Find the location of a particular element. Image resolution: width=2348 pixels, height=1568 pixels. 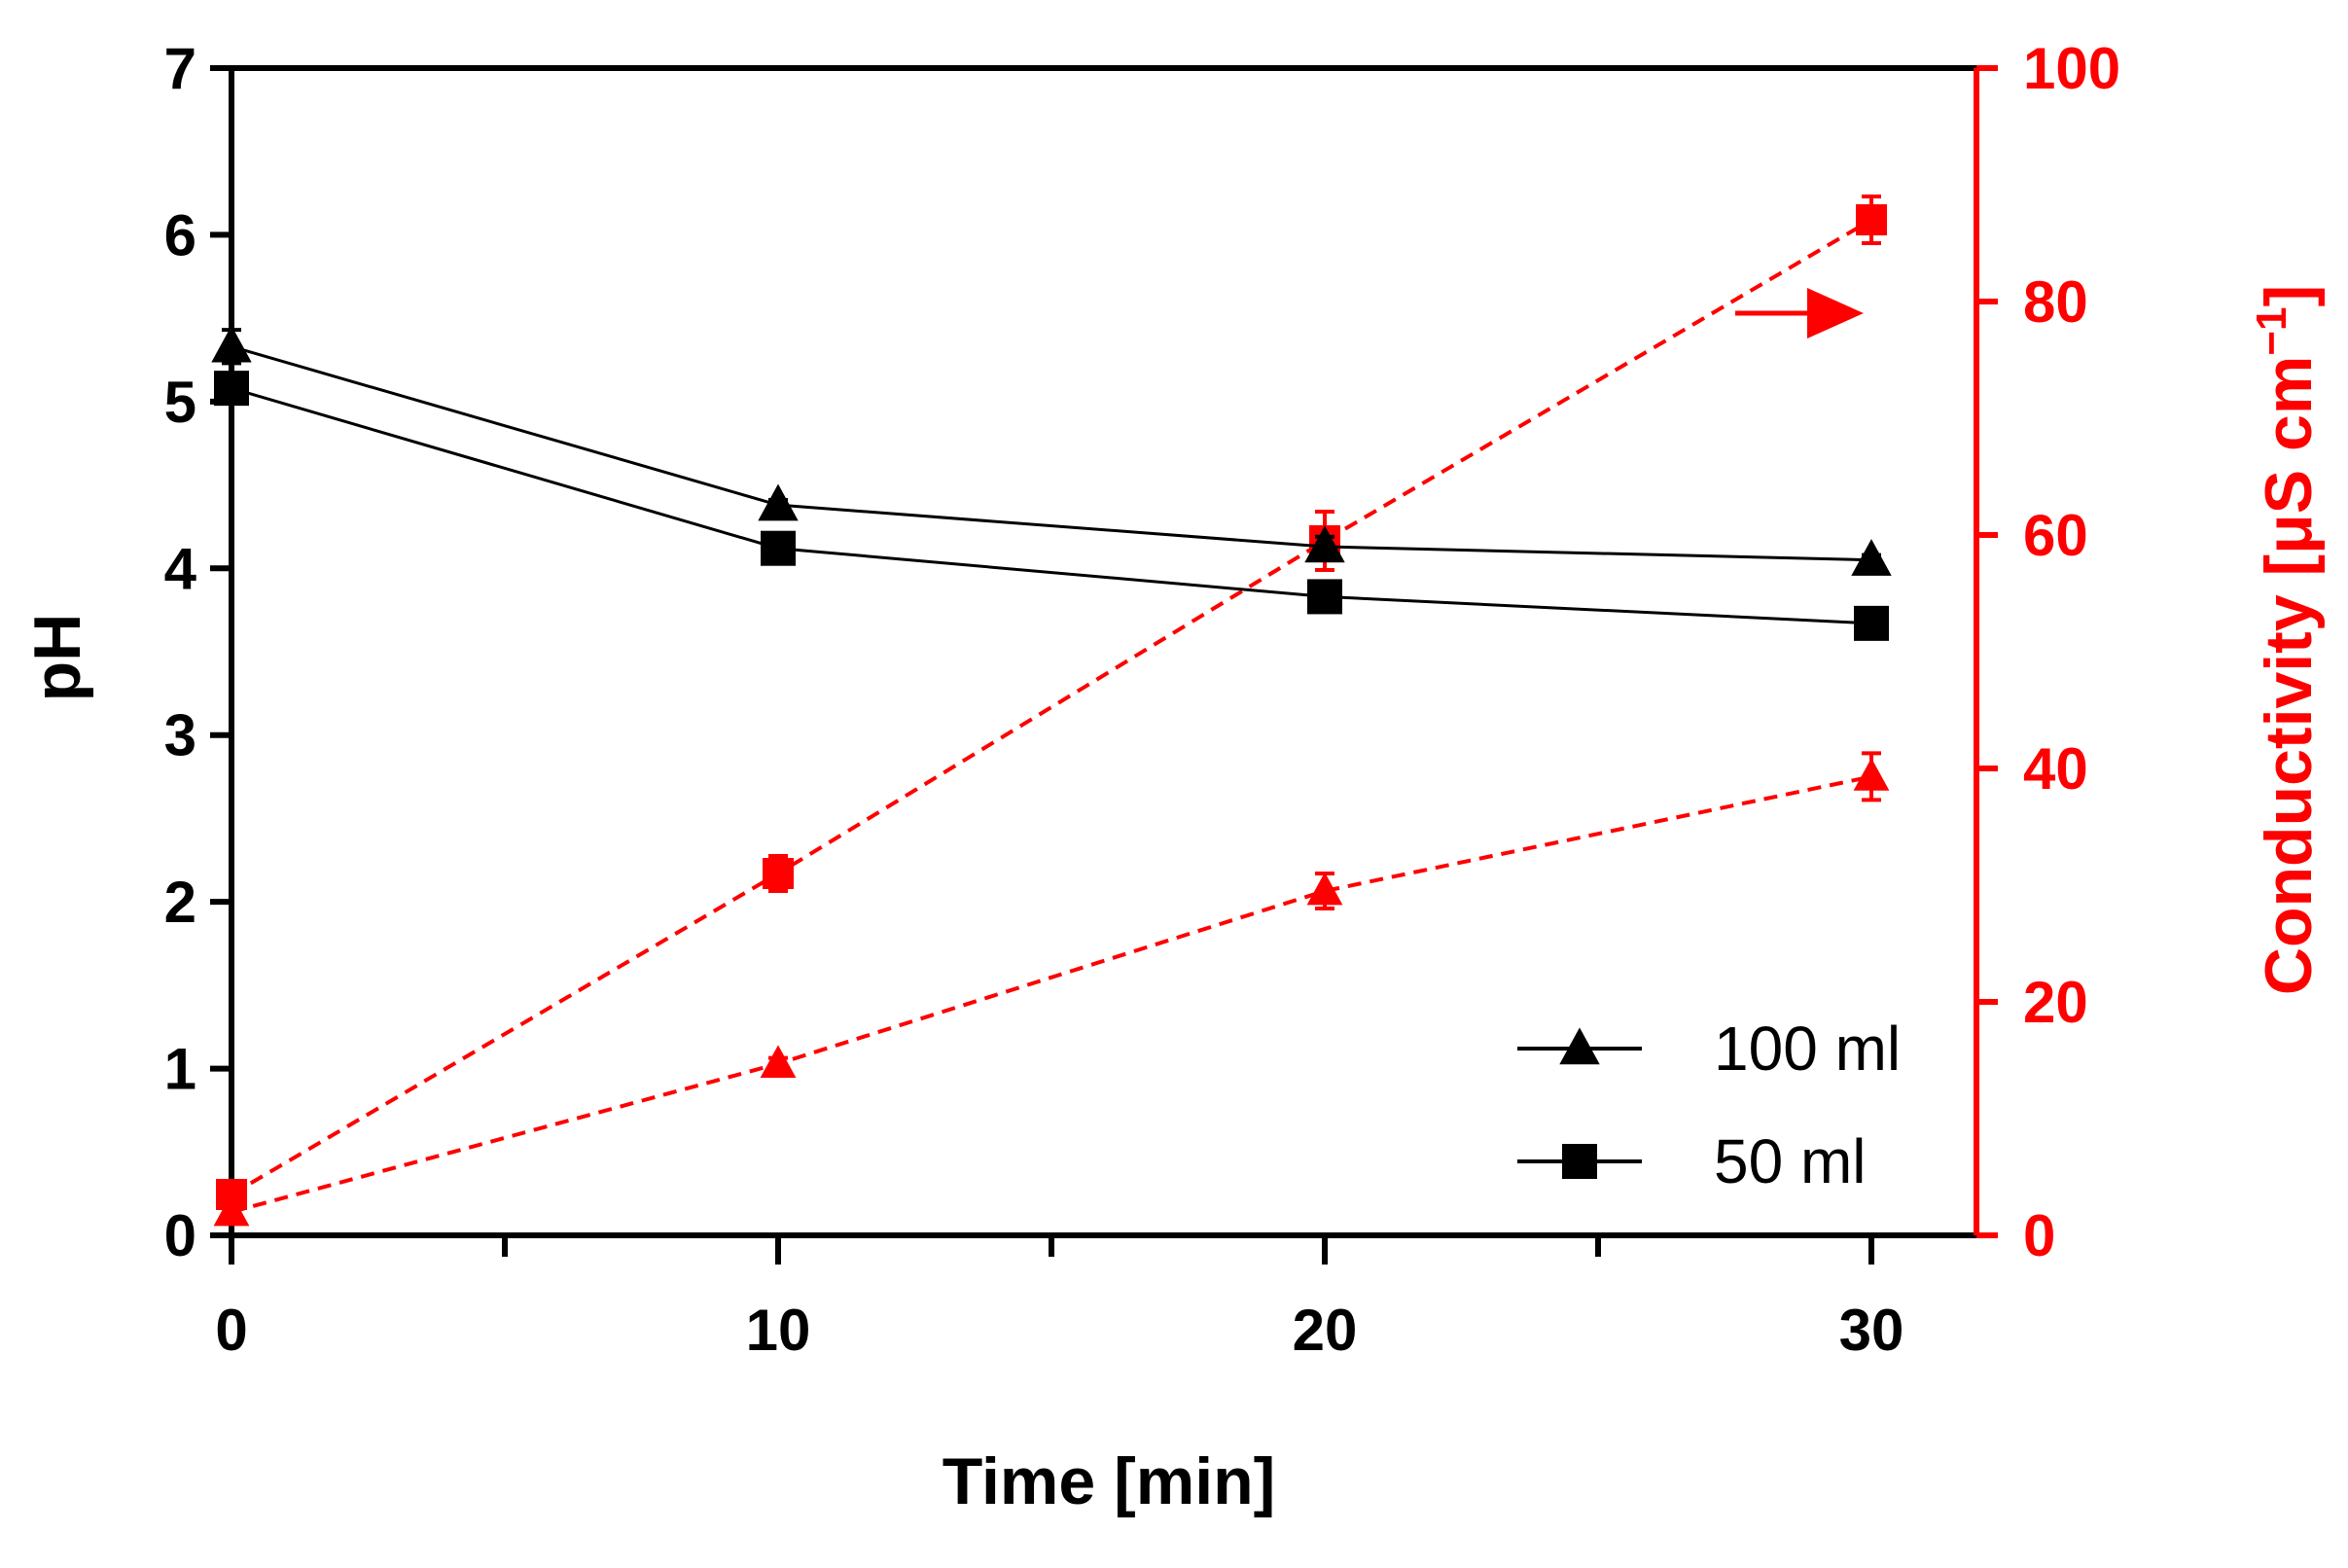

series-100-ml is located at coordinates (1051, 450).